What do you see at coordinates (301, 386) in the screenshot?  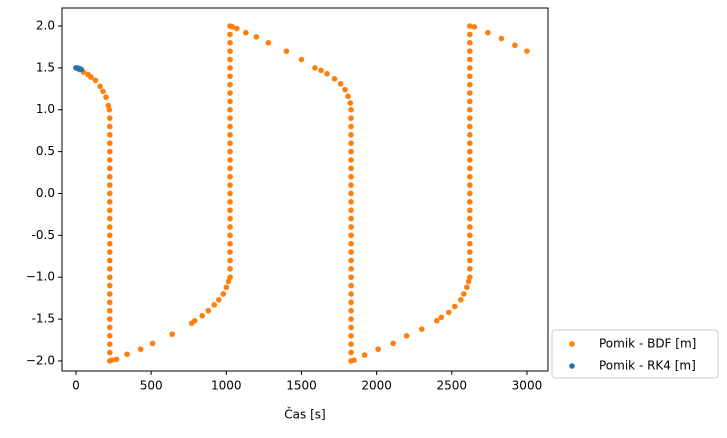 I see `x-tick-label: 1500` at bounding box center [301, 386].